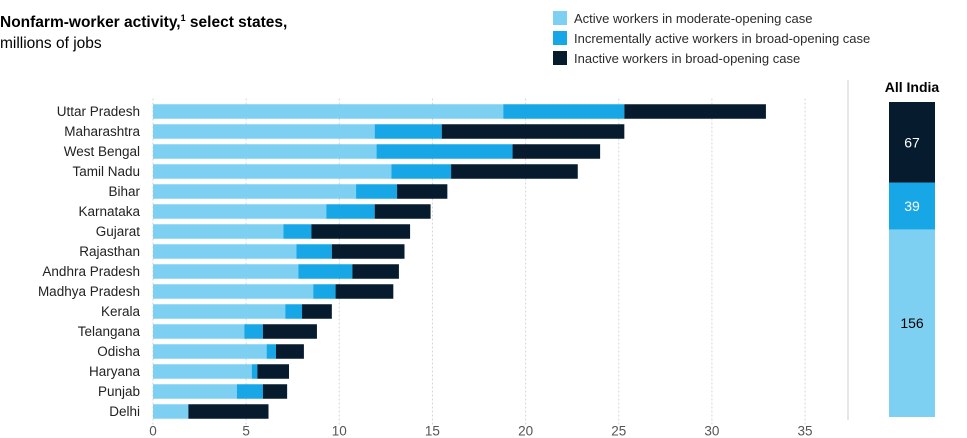  What do you see at coordinates (339, 431) in the screenshot?
I see `x-tick-label: 10` at bounding box center [339, 431].